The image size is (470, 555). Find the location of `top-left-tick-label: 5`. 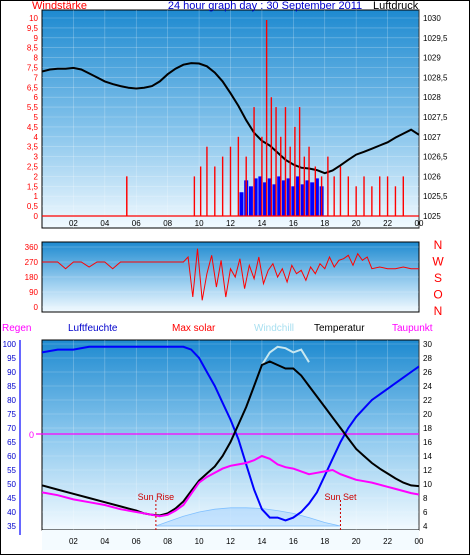

top-left-tick-label: 5 is located at coordinates (36, 117).